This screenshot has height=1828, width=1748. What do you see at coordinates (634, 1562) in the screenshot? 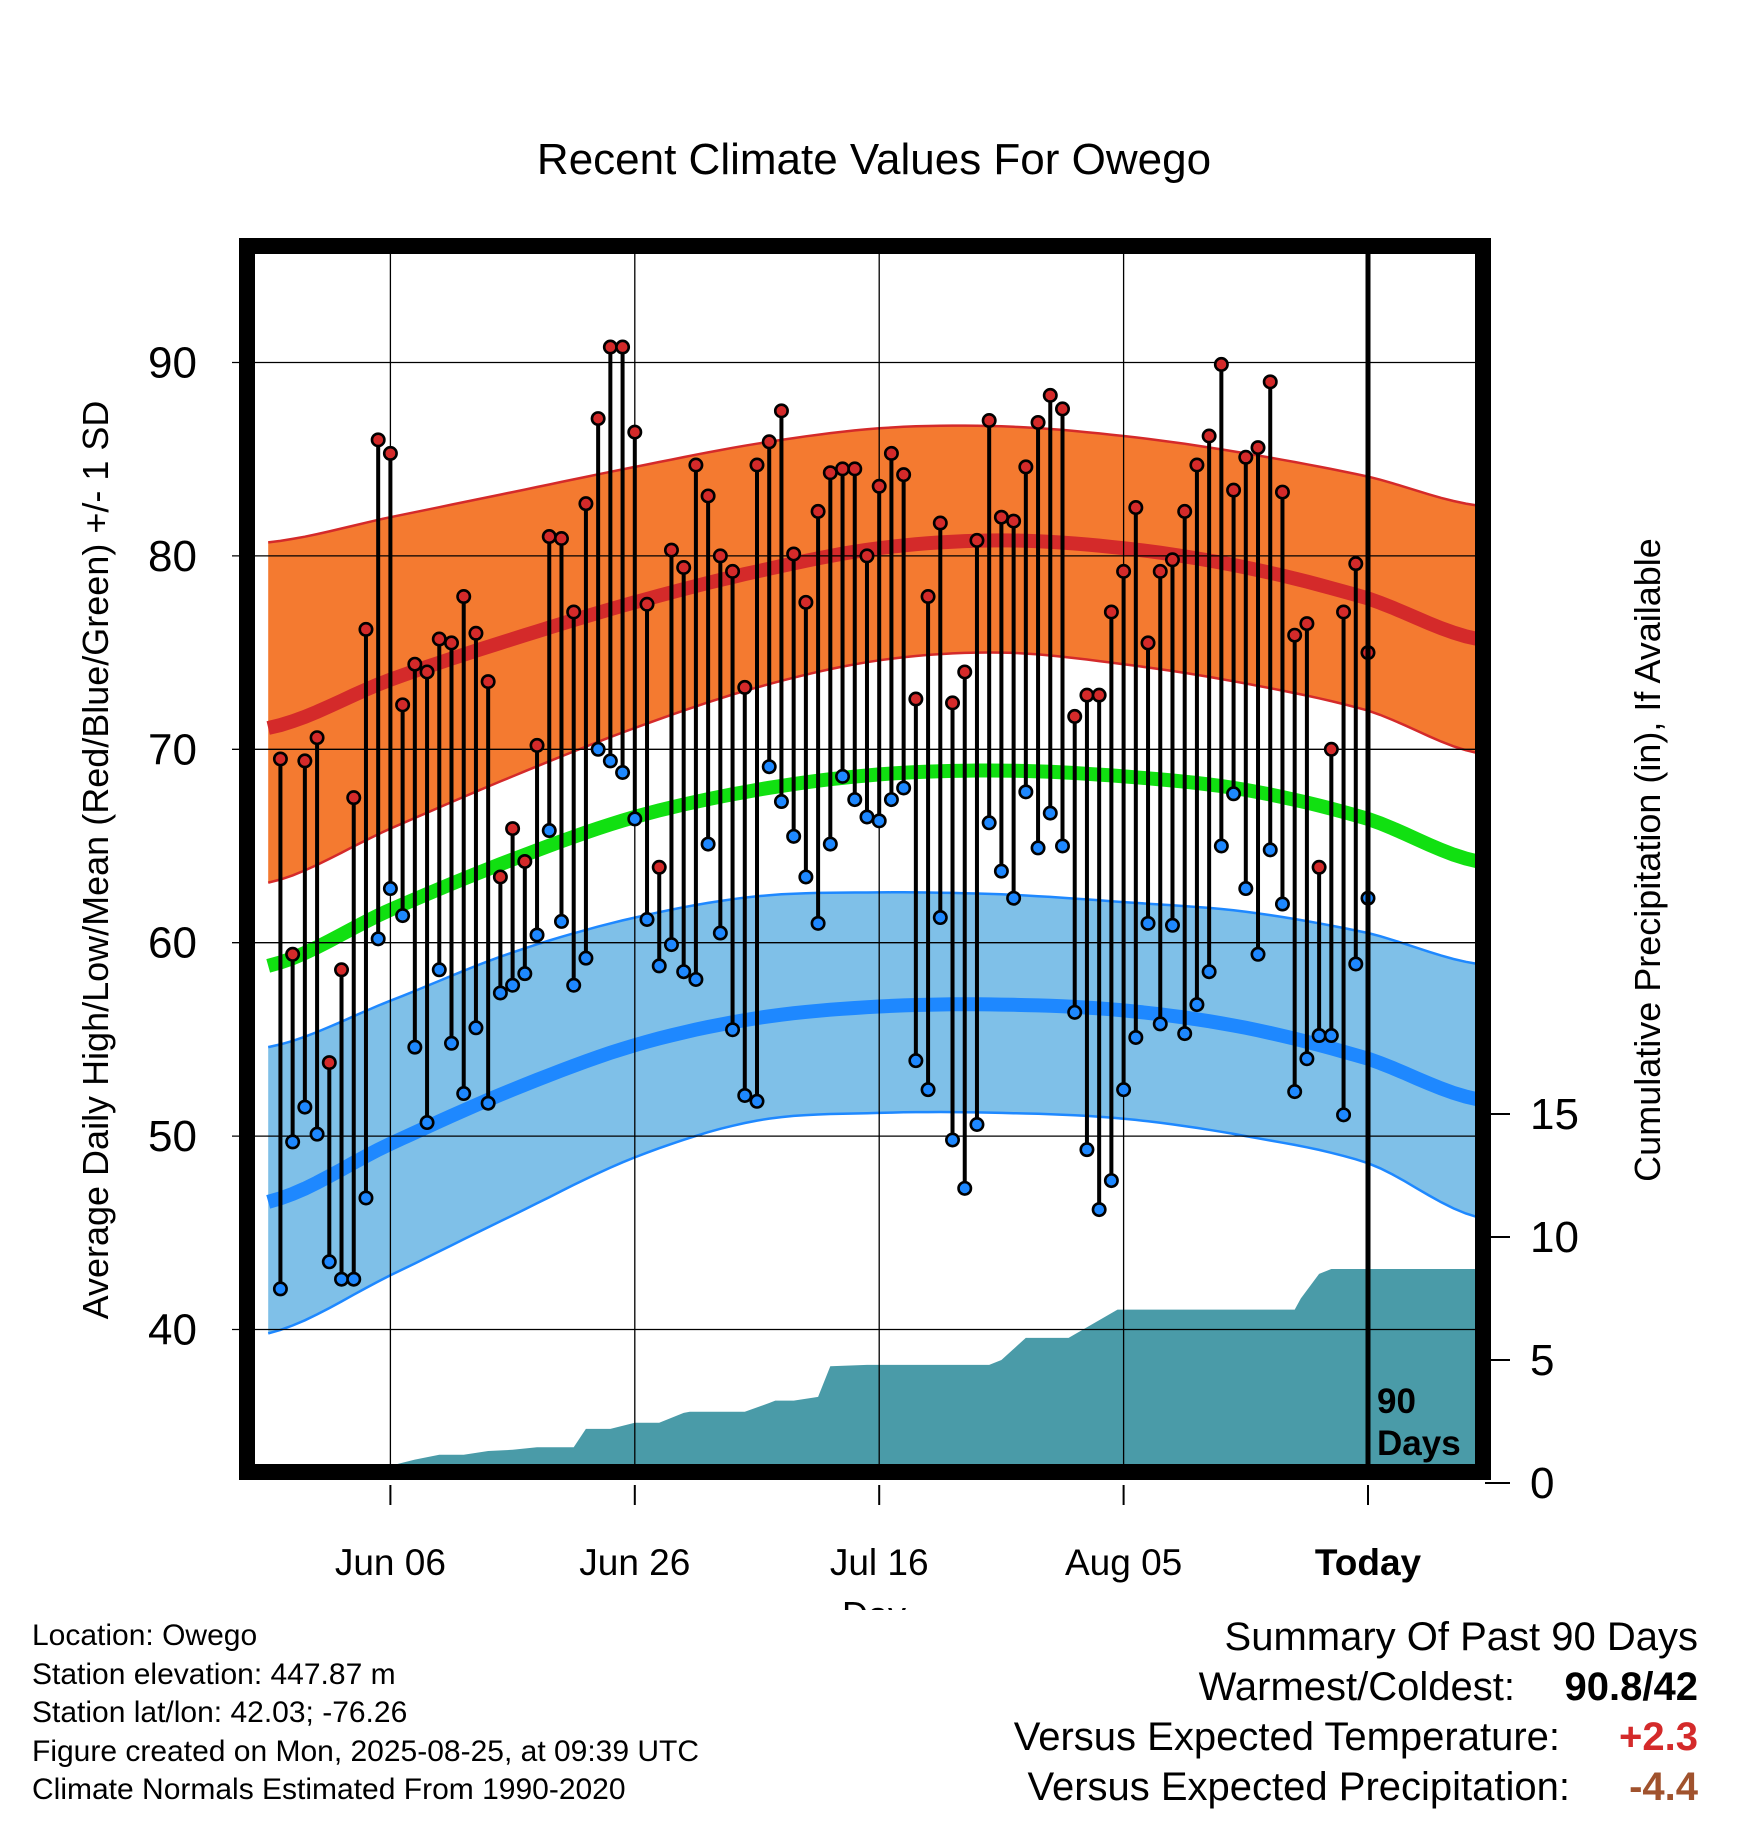
I see `x-tick-label: Jun 26` at bounding box center [634, 1562].